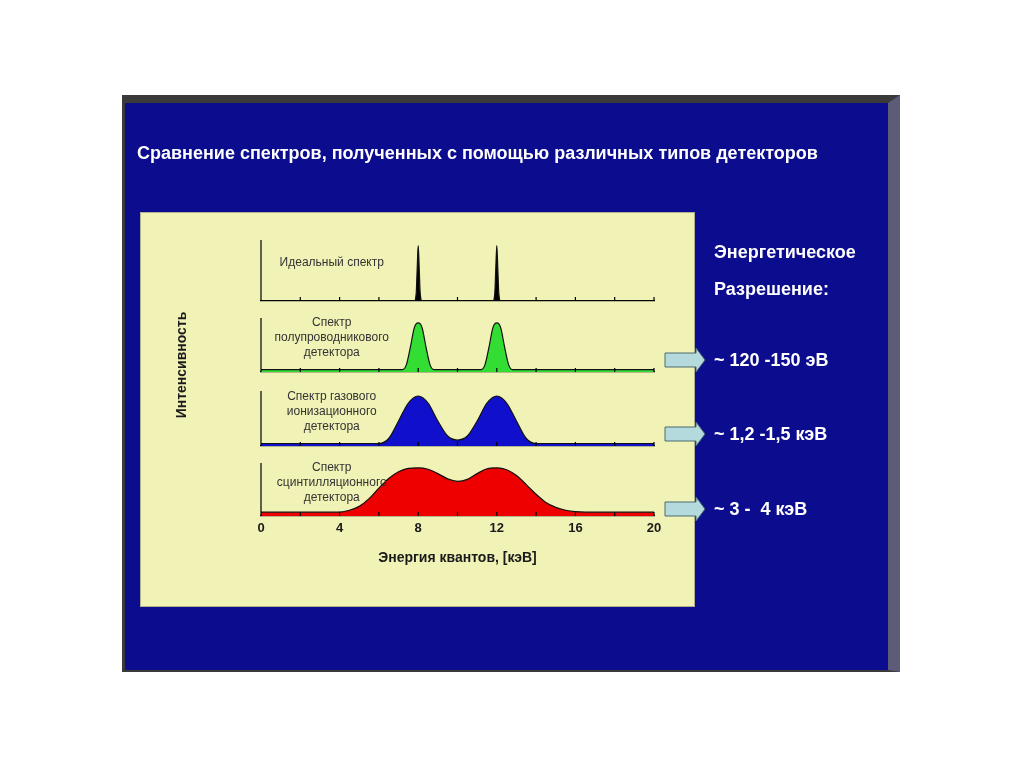 The height and width of the screenshot is (767, 1024). I want to click on text: Энергетическое Разрешение:, so click(785, 271).